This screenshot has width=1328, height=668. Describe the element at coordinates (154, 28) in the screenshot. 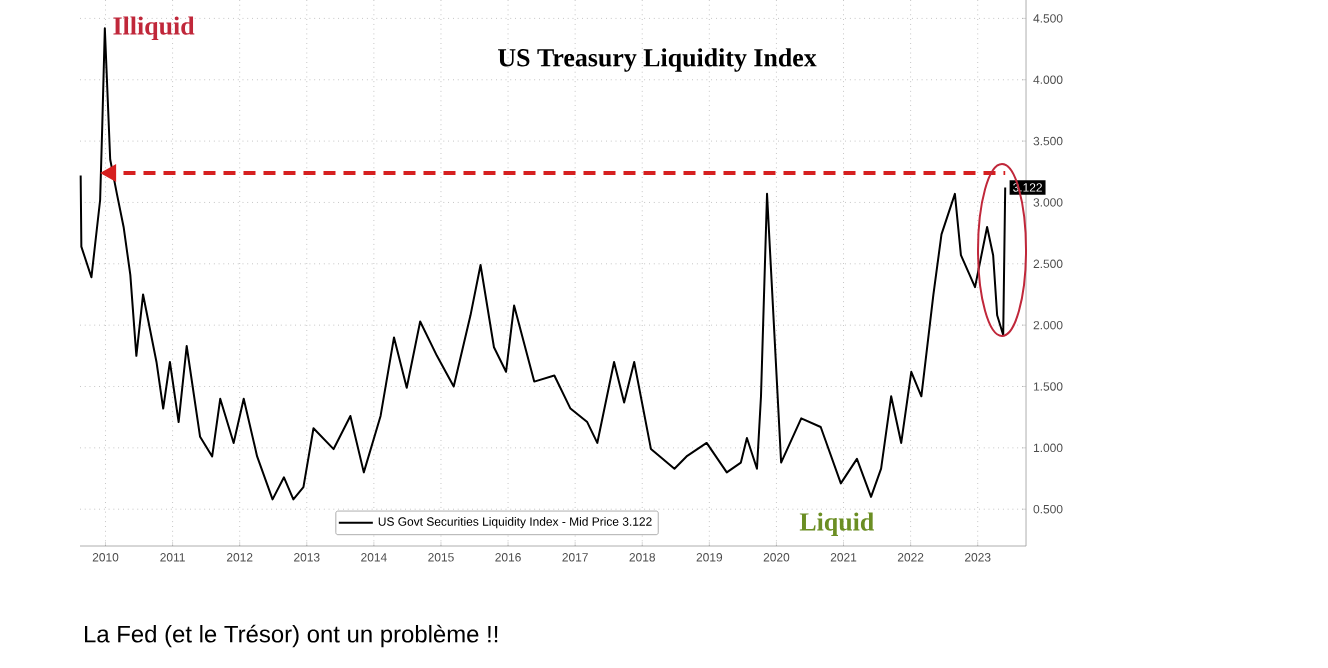

I see `annotation: Illiquid` at that location.